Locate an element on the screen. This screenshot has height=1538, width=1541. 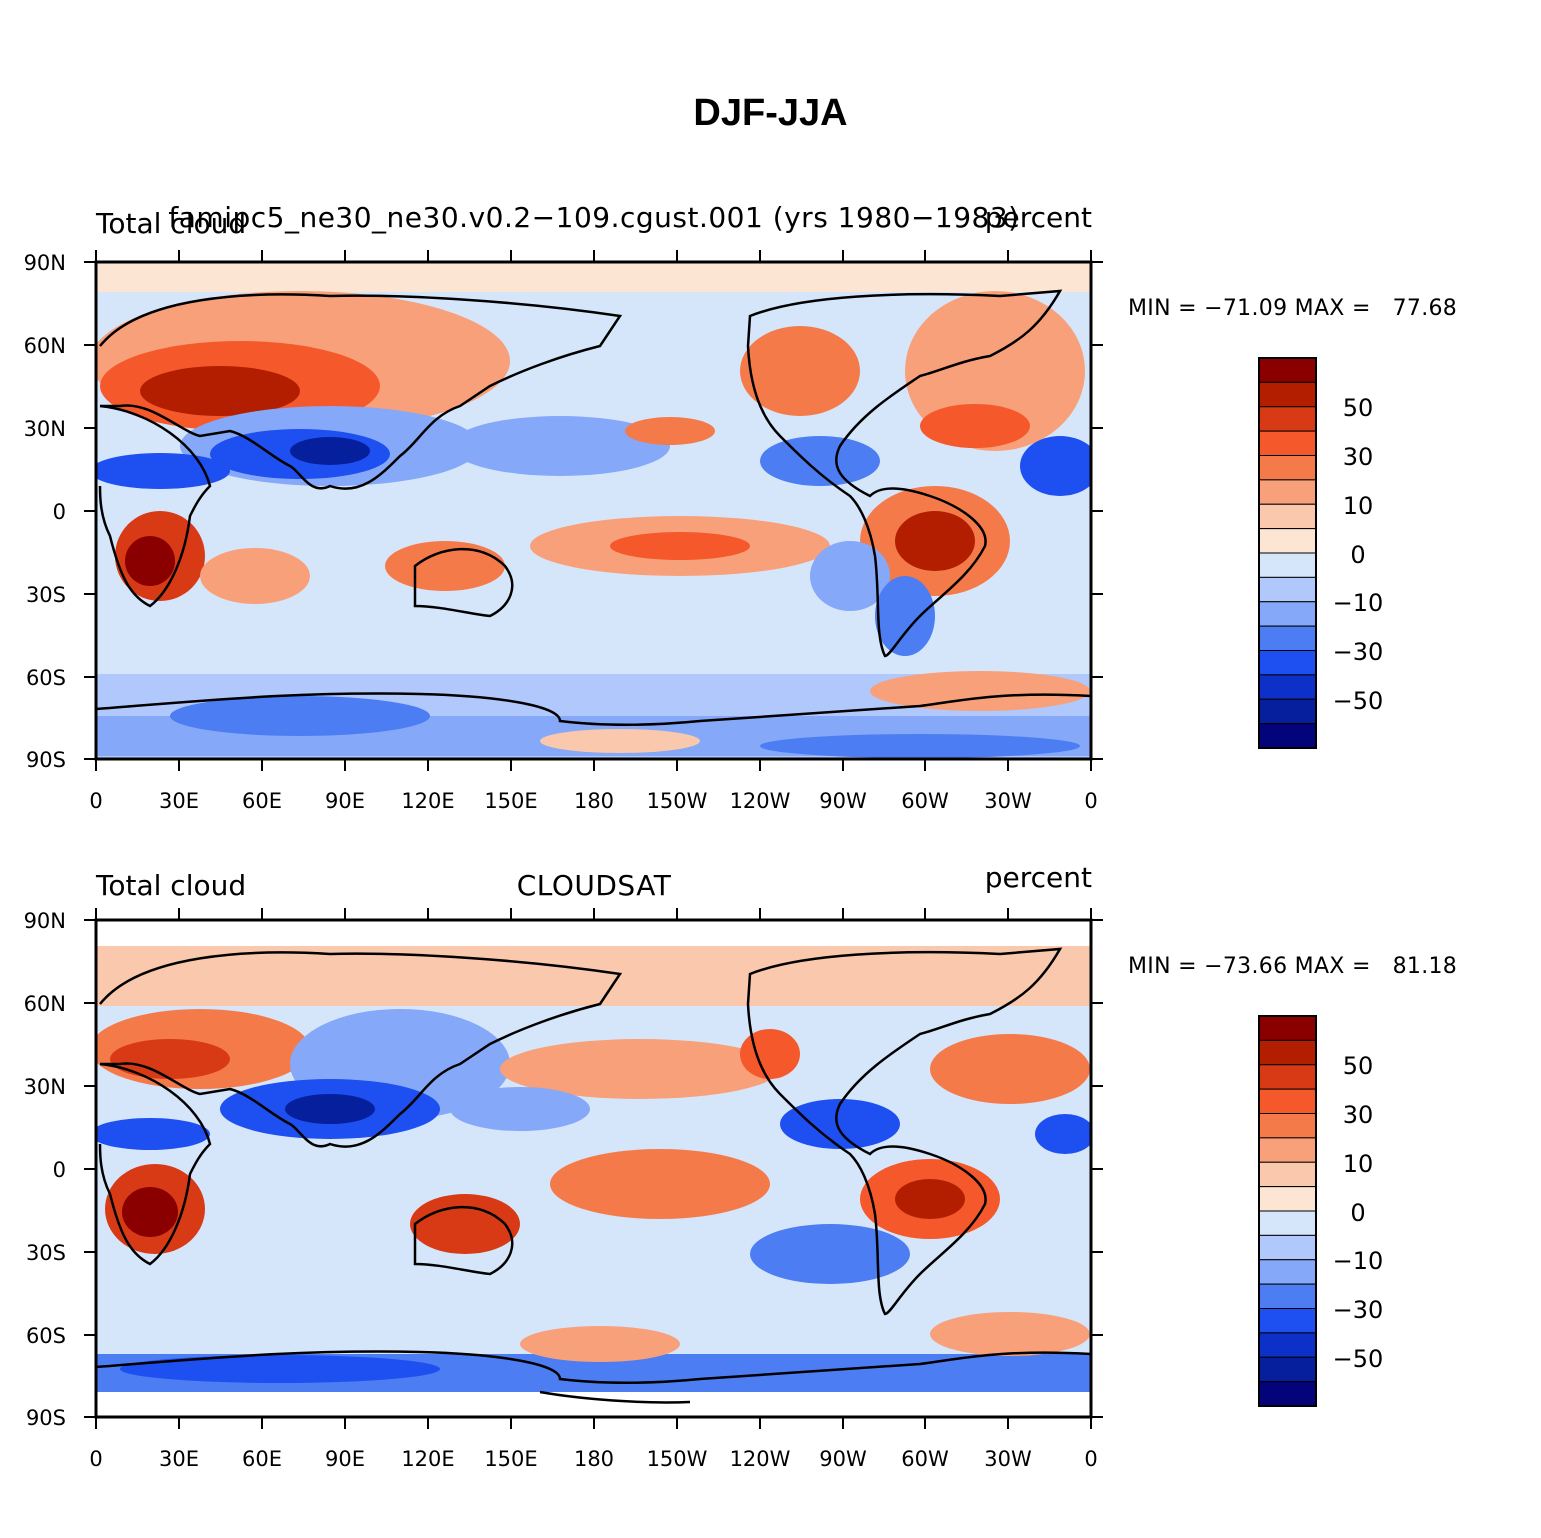
colorbar-labels-model: 50 30 10 0 −10 −30 −50 is located at coordinates (1358, 554).